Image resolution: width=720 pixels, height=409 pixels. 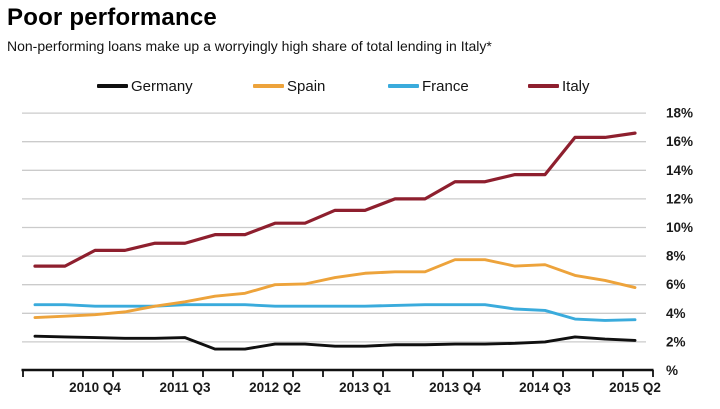 What do you see at coordinates (275, 387) in the screenshot?
I see `x-axis-tick-label: 2012 Q2` at bounding box center [275, 387].